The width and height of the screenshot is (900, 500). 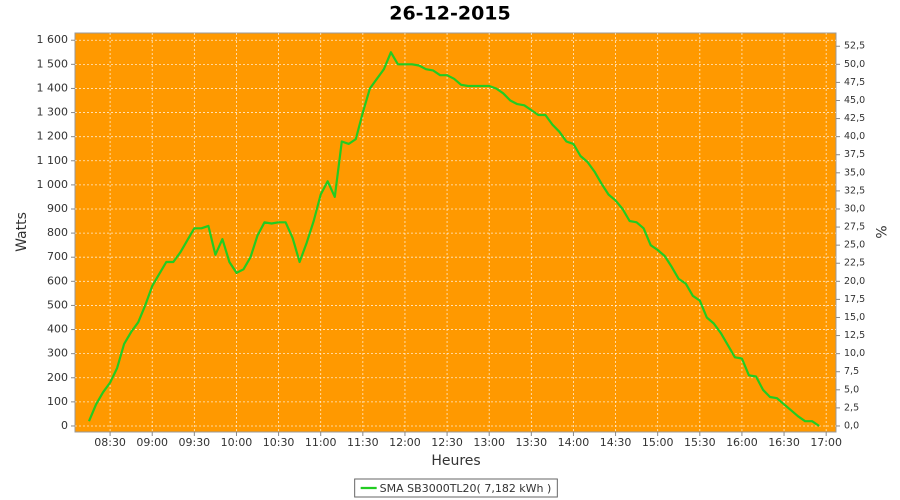 What do you see at coordinates (854, 245) in the screenshot?
I see `y2-tick-label: 25,0` at bounding box center [854, 245].